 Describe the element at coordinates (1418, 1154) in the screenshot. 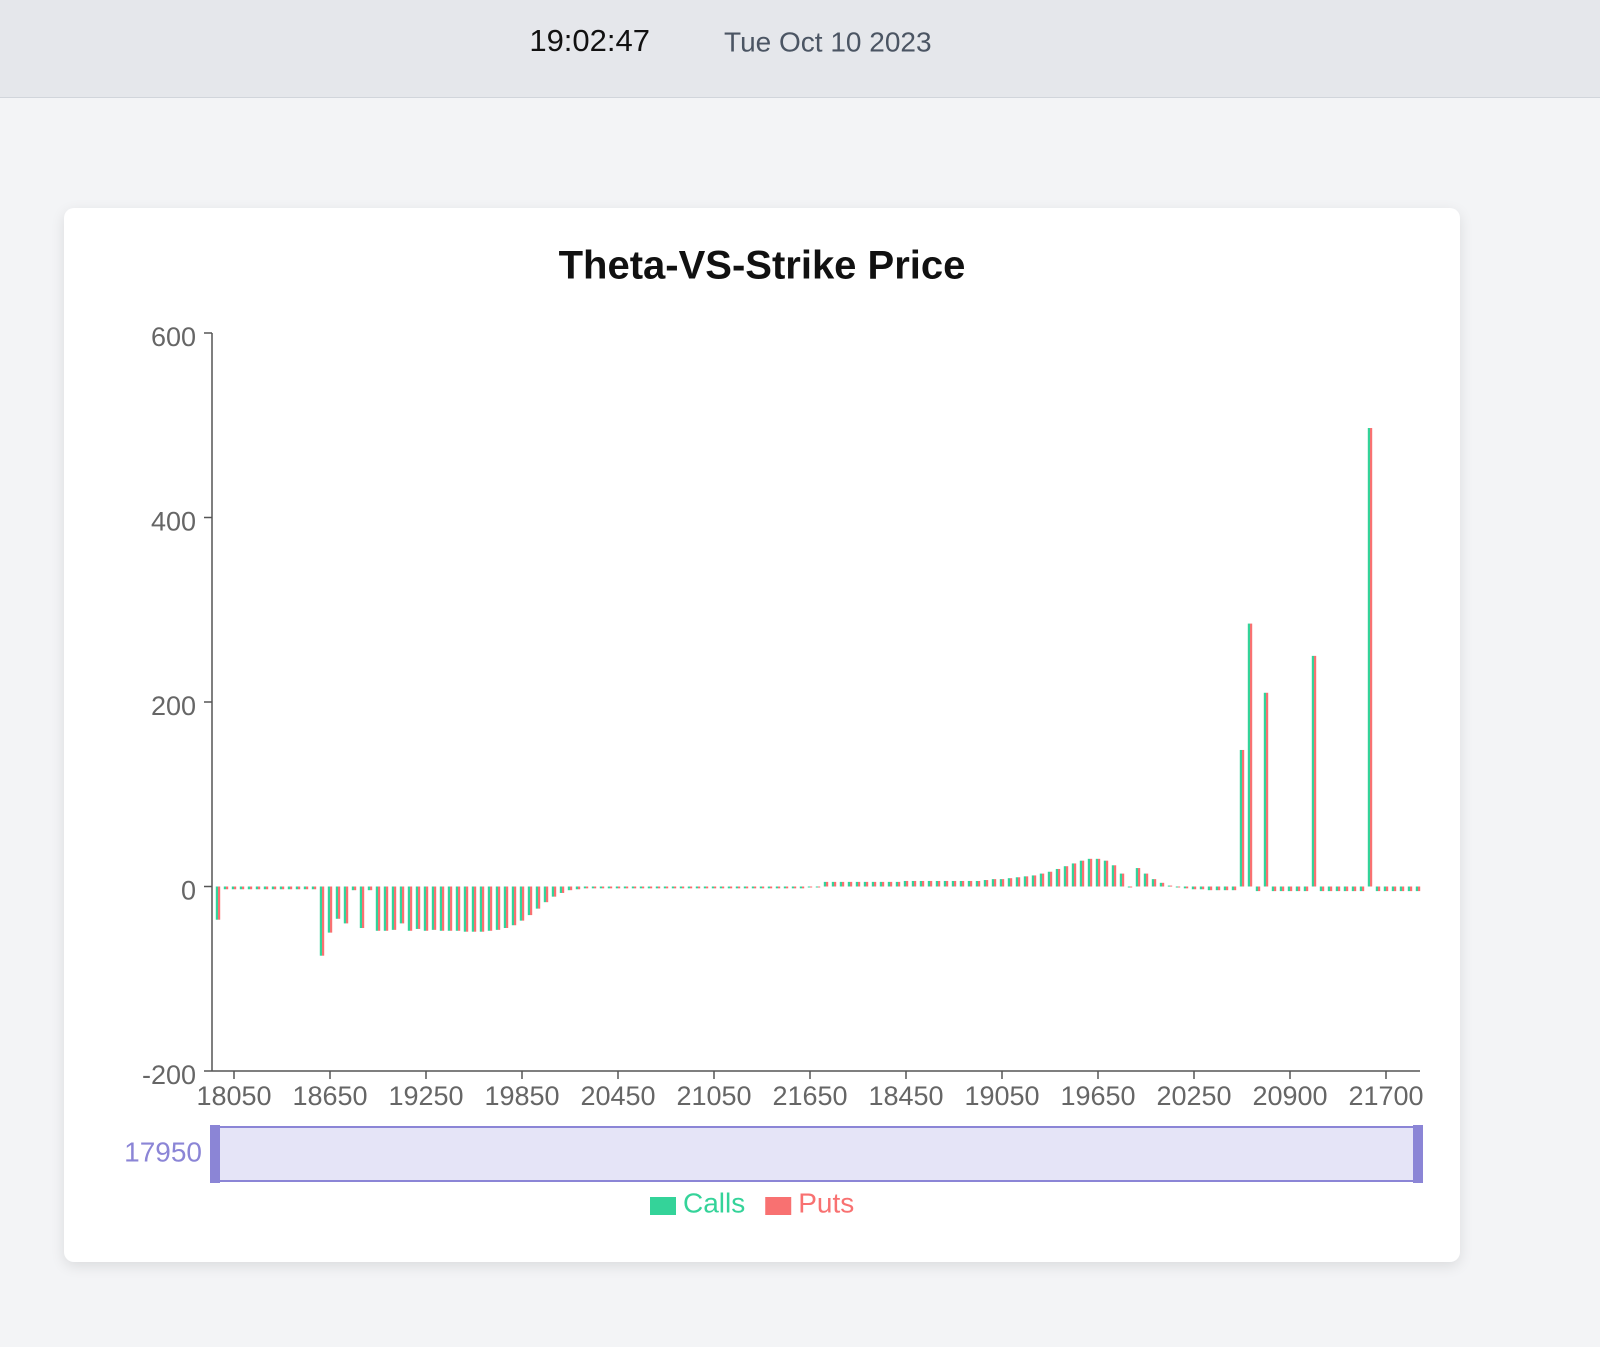

I see `zoom-handle-right` at that location.